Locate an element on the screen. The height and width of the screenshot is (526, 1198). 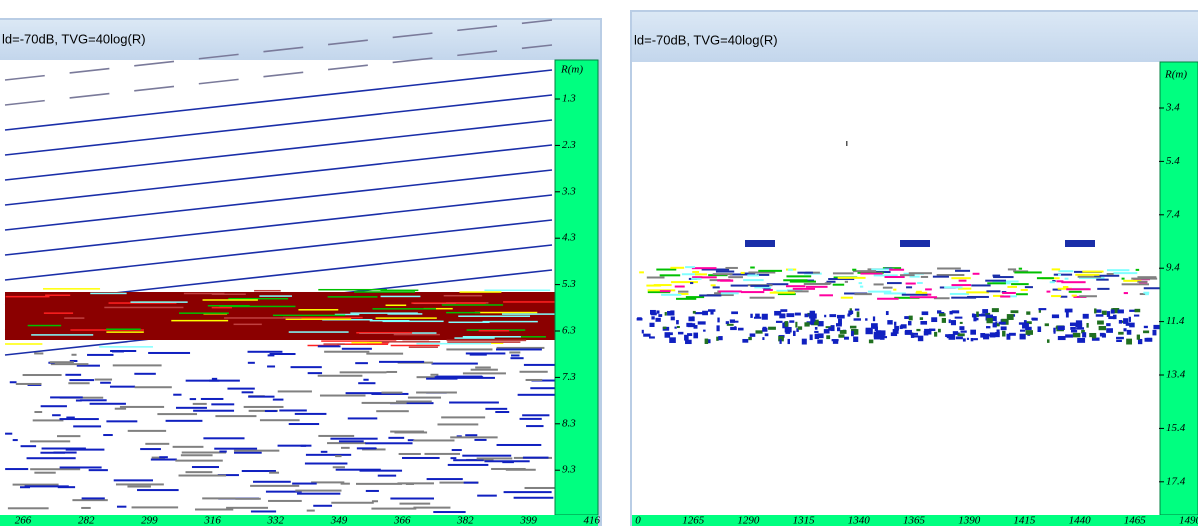
echo-blob is located at coordinates (915, 243).